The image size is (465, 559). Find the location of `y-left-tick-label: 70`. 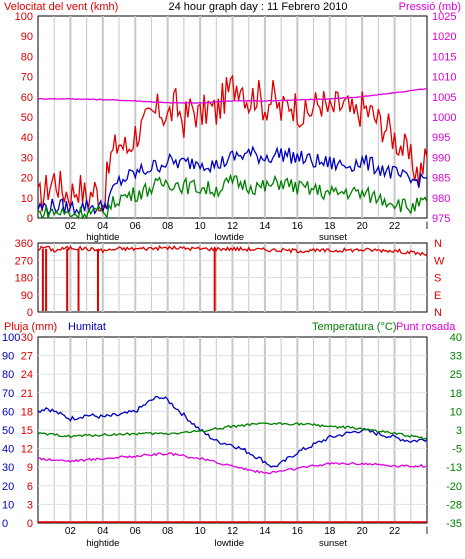

y-left-tick-label: 70 is located at coordinates (27, 78).